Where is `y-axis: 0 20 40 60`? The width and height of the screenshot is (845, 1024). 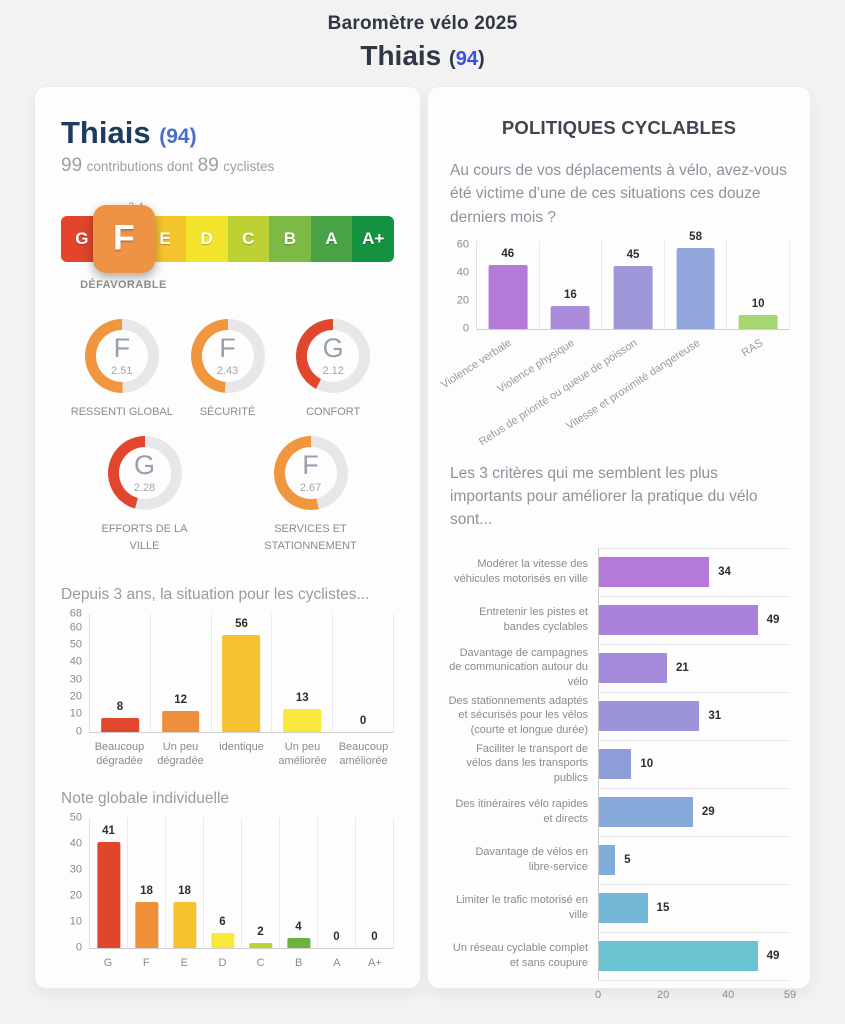
y-axis: 0 20 40 60 is located at coordinates (462, 286).